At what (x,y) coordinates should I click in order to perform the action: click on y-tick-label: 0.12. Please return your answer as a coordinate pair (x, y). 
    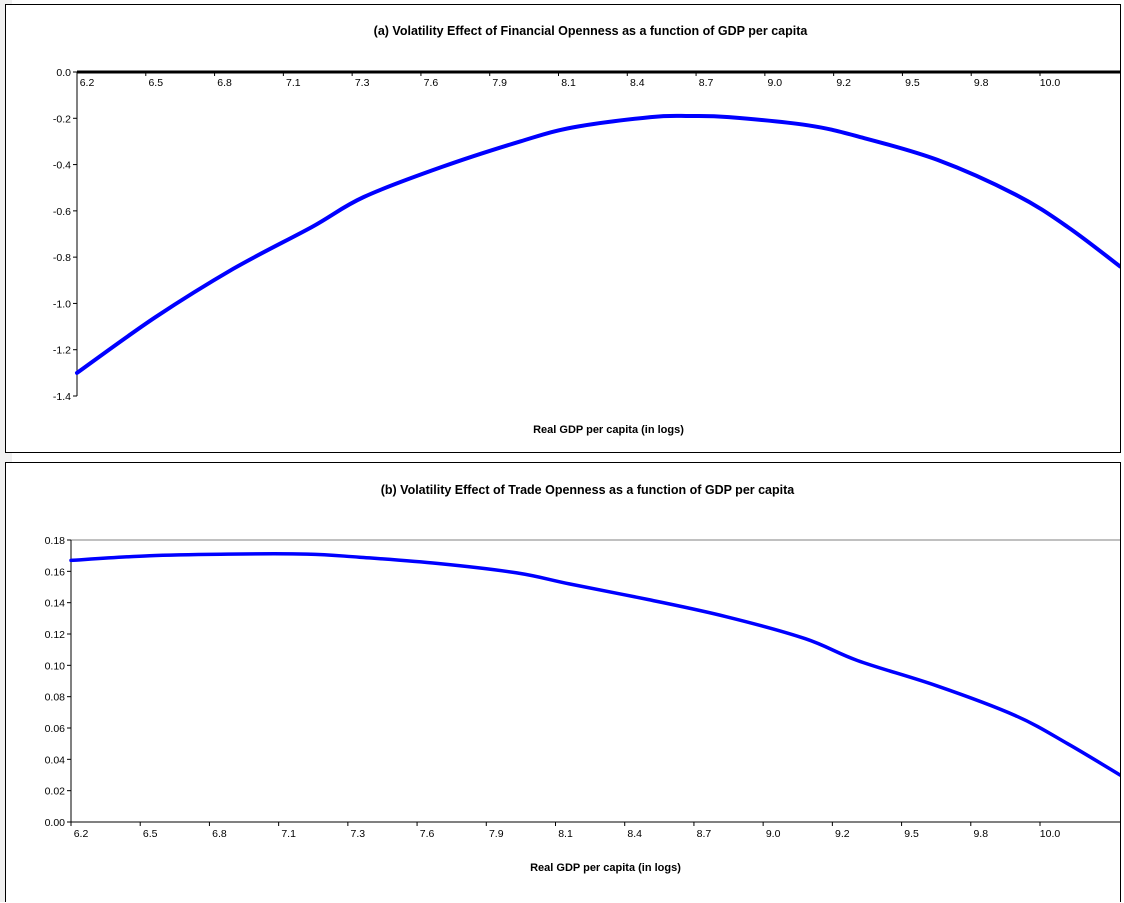
    Looking at the image, I should click on (55, 635).